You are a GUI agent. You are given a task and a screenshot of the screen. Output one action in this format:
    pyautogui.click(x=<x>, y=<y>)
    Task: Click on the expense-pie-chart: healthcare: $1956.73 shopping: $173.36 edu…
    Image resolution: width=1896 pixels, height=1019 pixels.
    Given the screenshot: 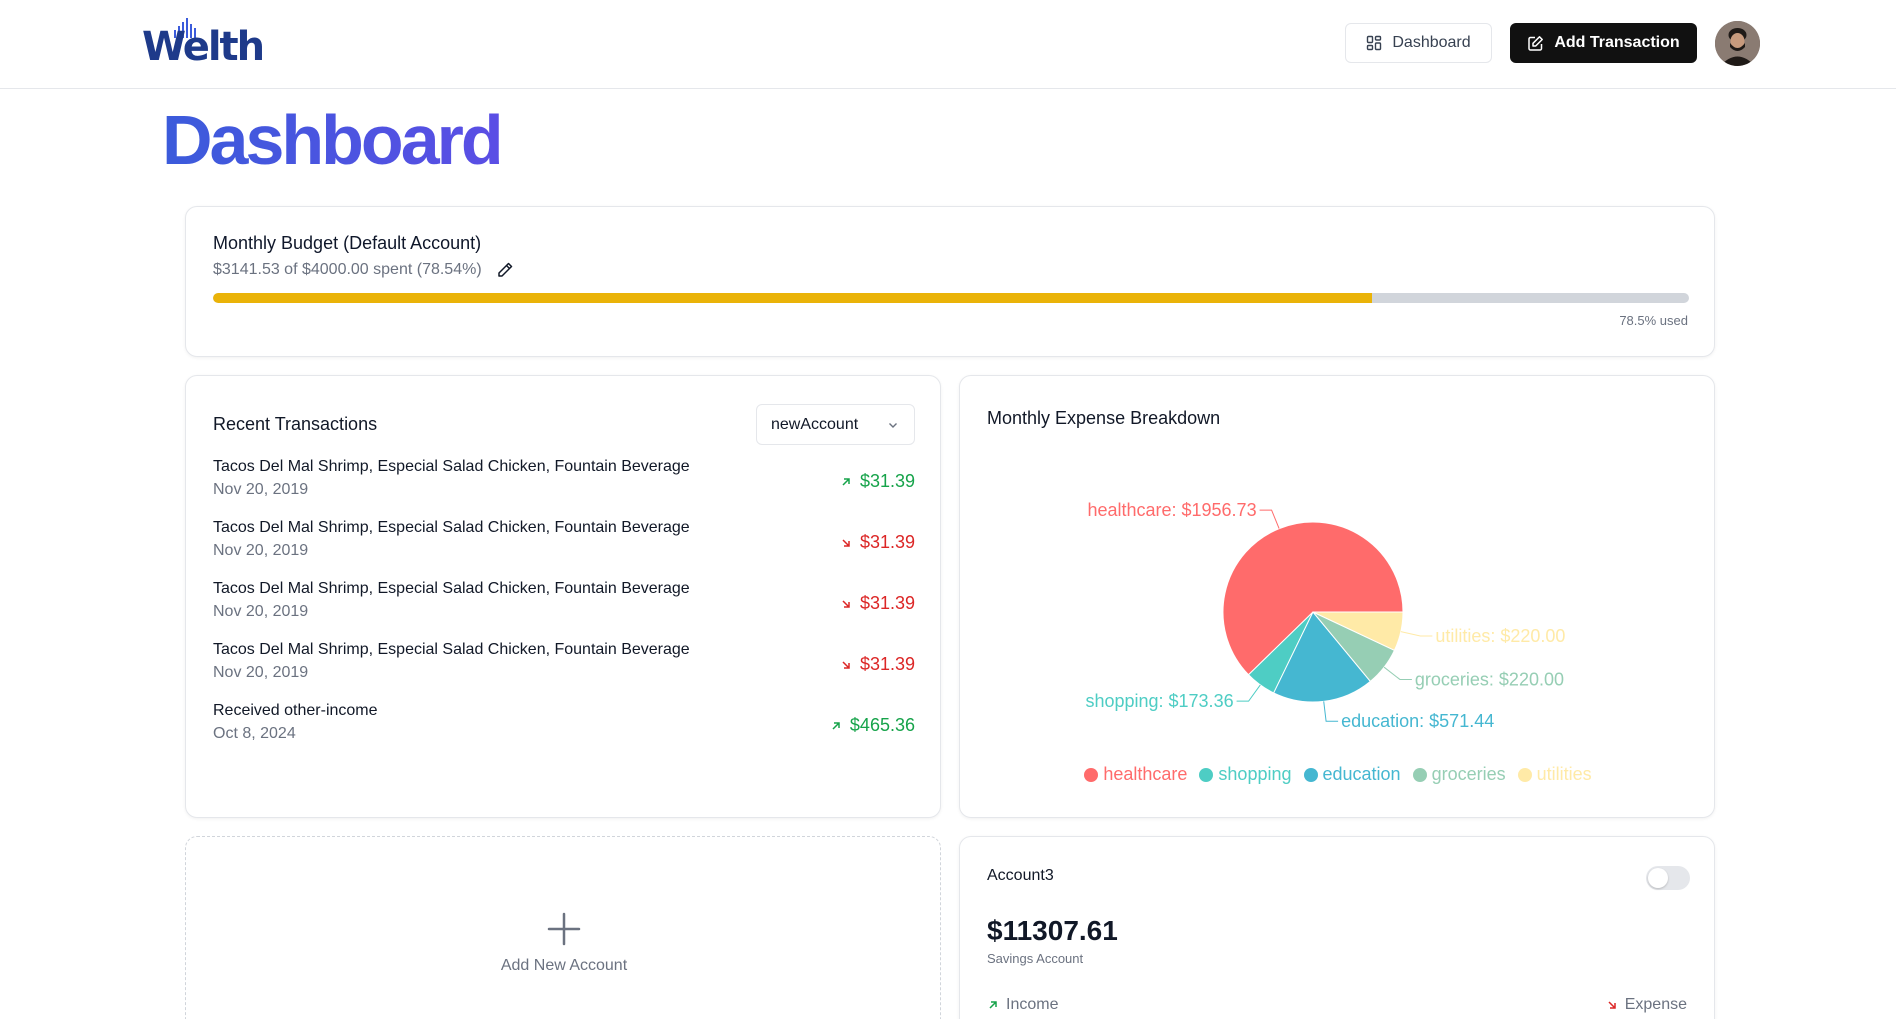 What is the action you would take?
    pyautogui.click(x=1325, y=615)
    